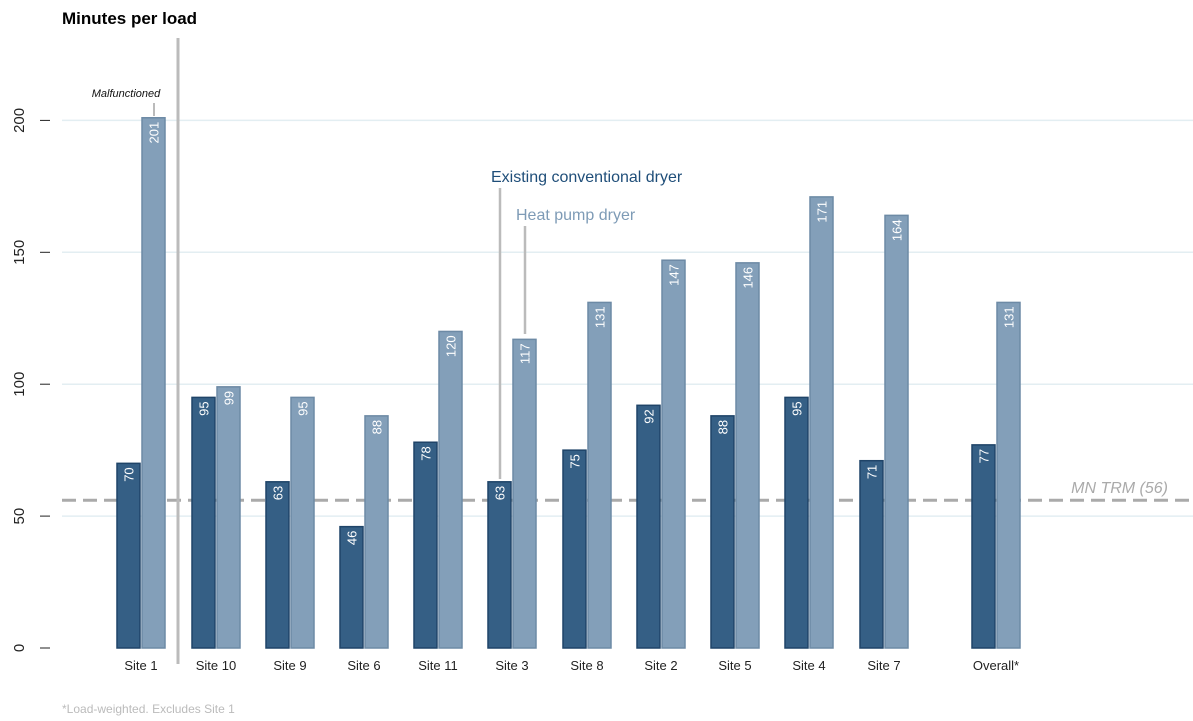  I want to click on bar-value-label: 46, so click(352, 538).